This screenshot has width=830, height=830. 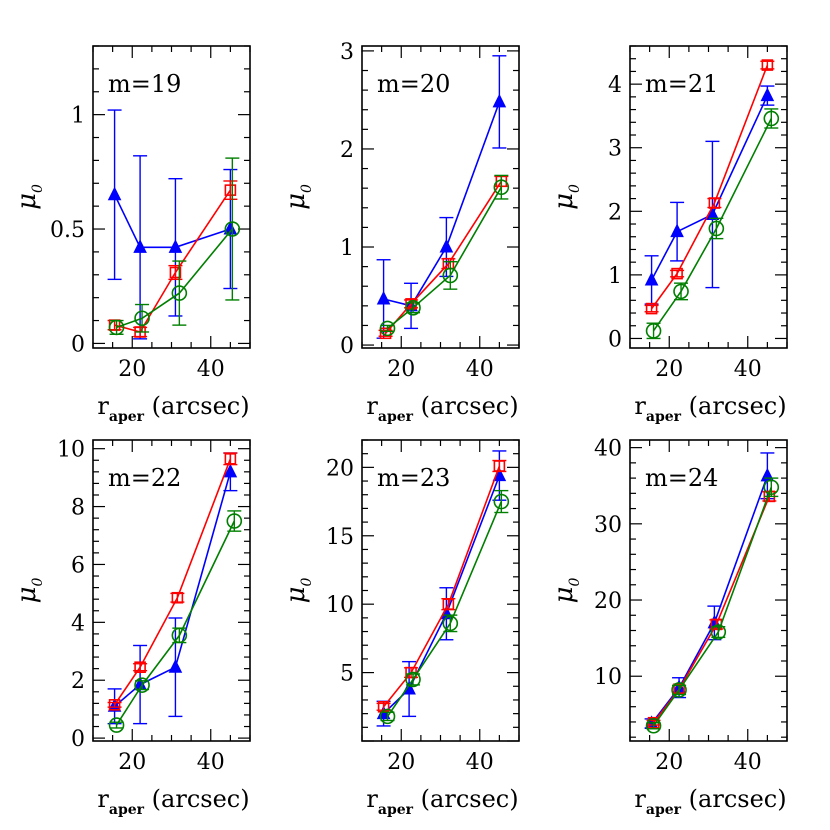 I want to click on y-tick-label: 8, so click(x=78, y=508).